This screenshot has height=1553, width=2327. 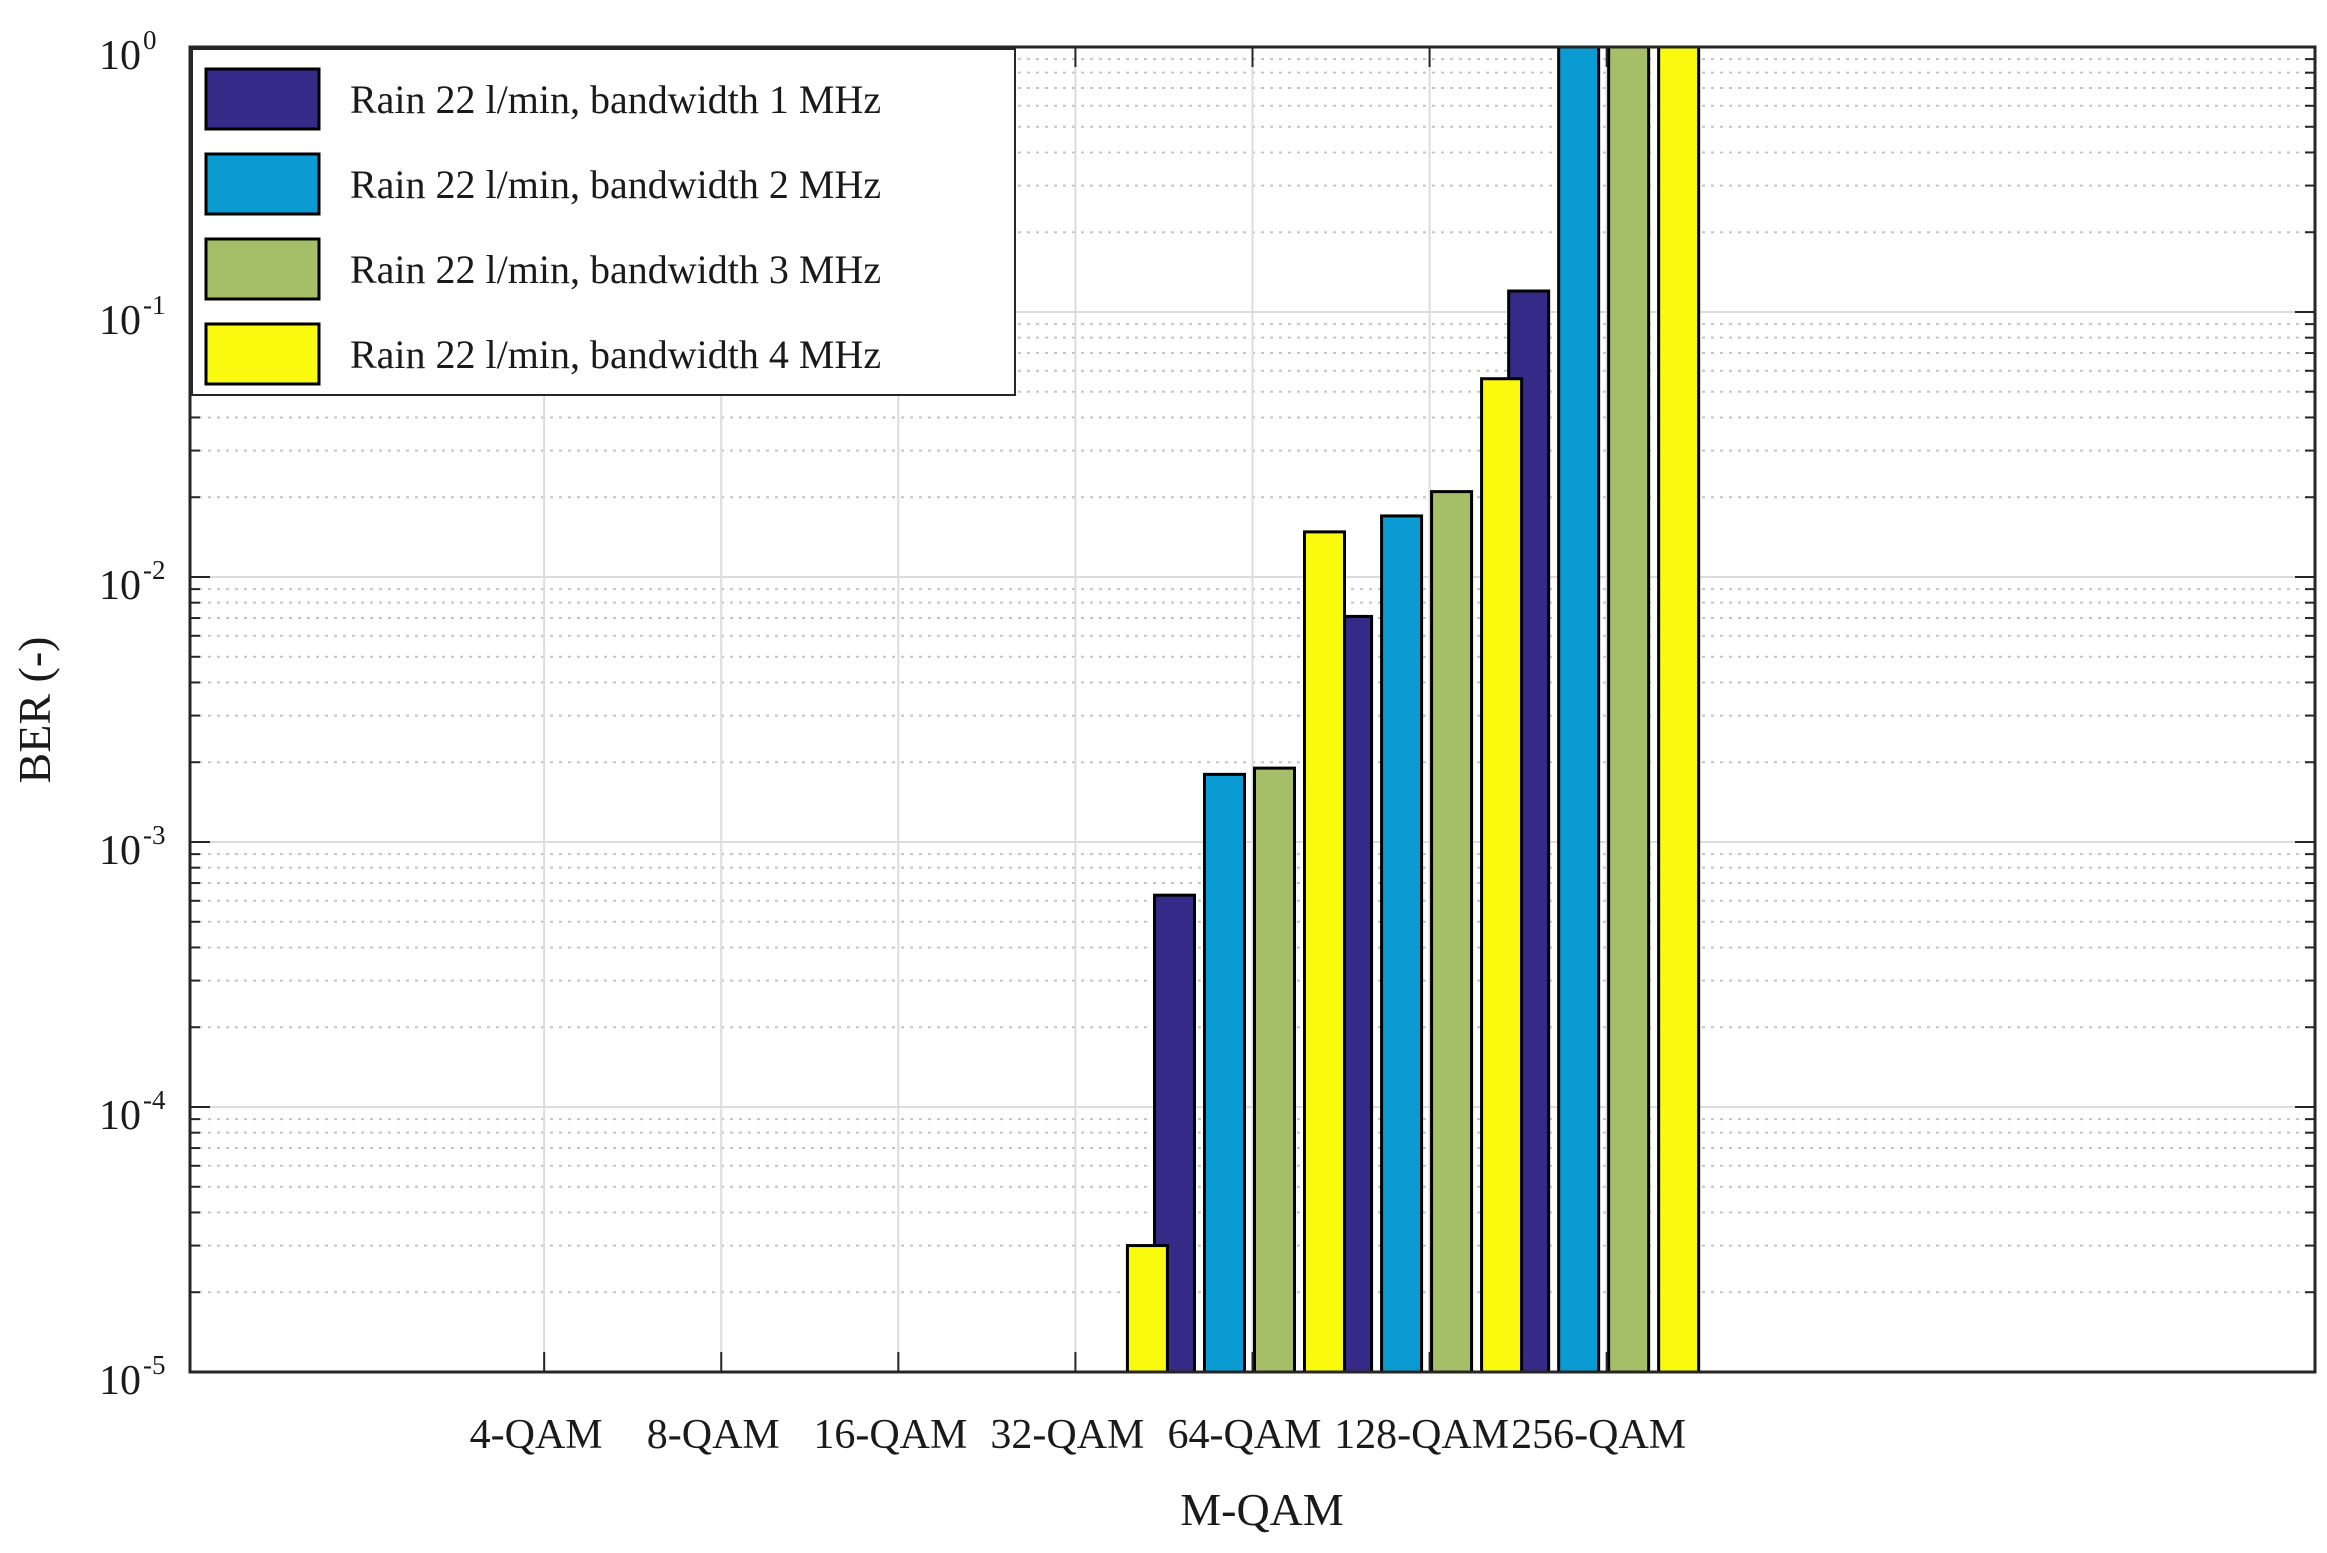 I want to click on bar-3-64-QAM, so click(x=1274, y=1070).